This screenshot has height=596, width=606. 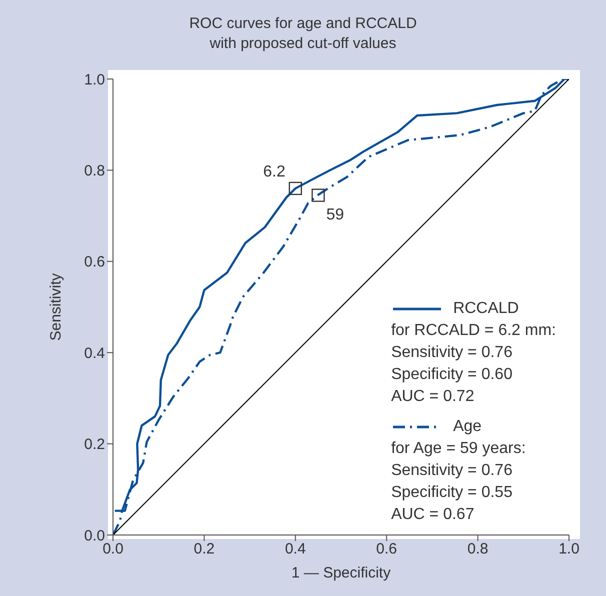 I want to click on x-tick-label: 1.0, so click(x=569, y=549).